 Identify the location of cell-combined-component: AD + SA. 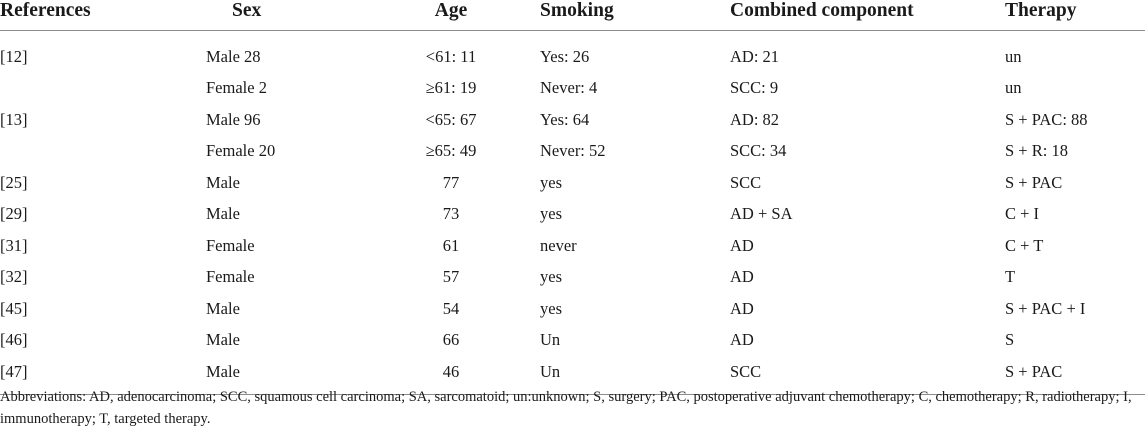
(761, 214).